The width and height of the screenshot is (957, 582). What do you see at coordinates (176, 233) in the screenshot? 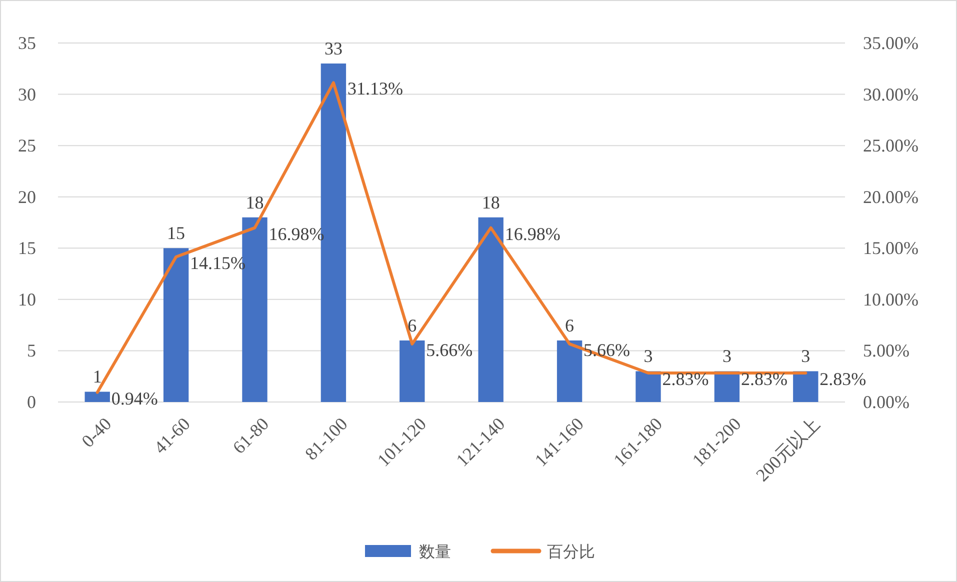
I see `data-label: 15` at bounding box center [176, 233].